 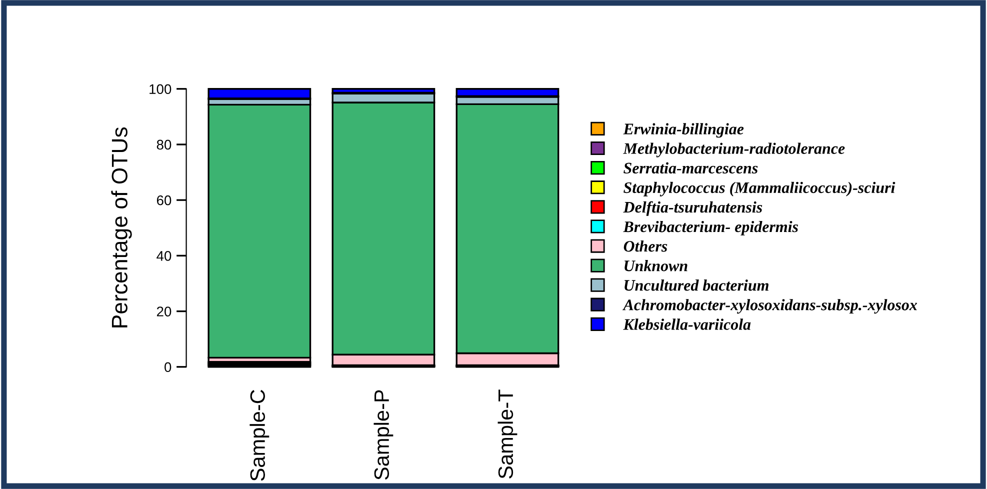 I want to click on legend-label: Erwinia-billingiae, so click(x=683, y=130).